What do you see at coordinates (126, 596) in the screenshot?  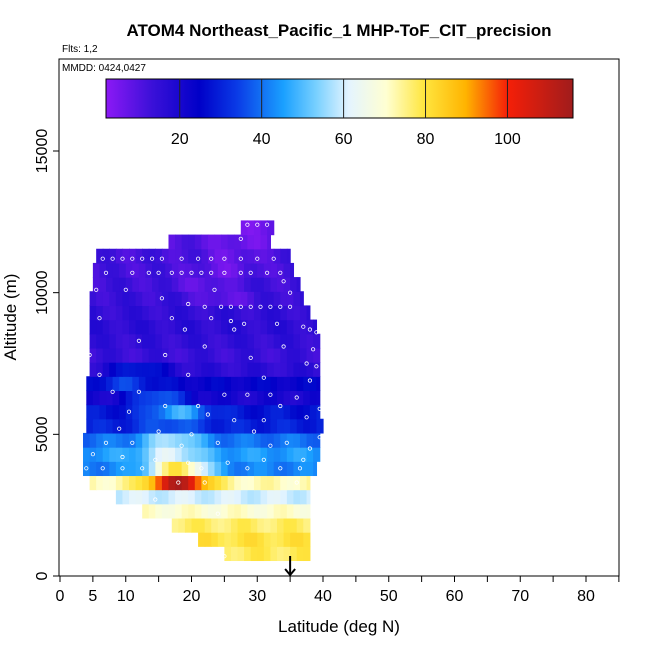 I see `x-tick-label: 10` at bounding box center [126, 596].